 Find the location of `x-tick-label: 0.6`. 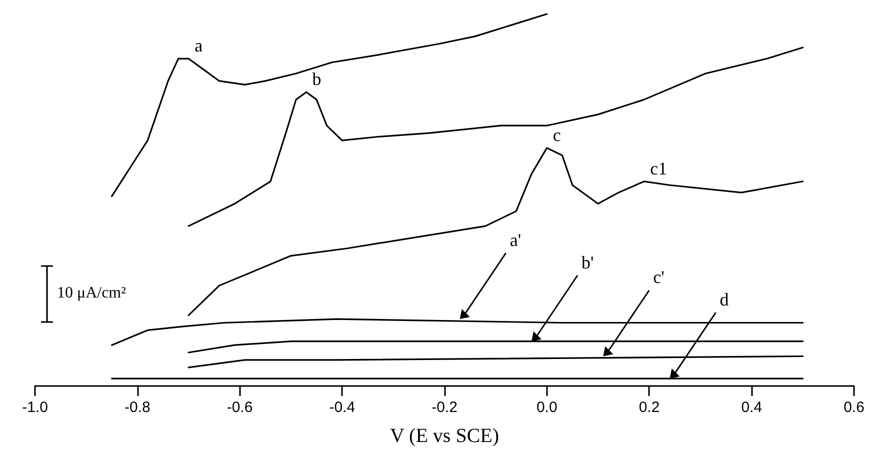

x-tick-label: 0.6 is located at coordinates (854, 407).